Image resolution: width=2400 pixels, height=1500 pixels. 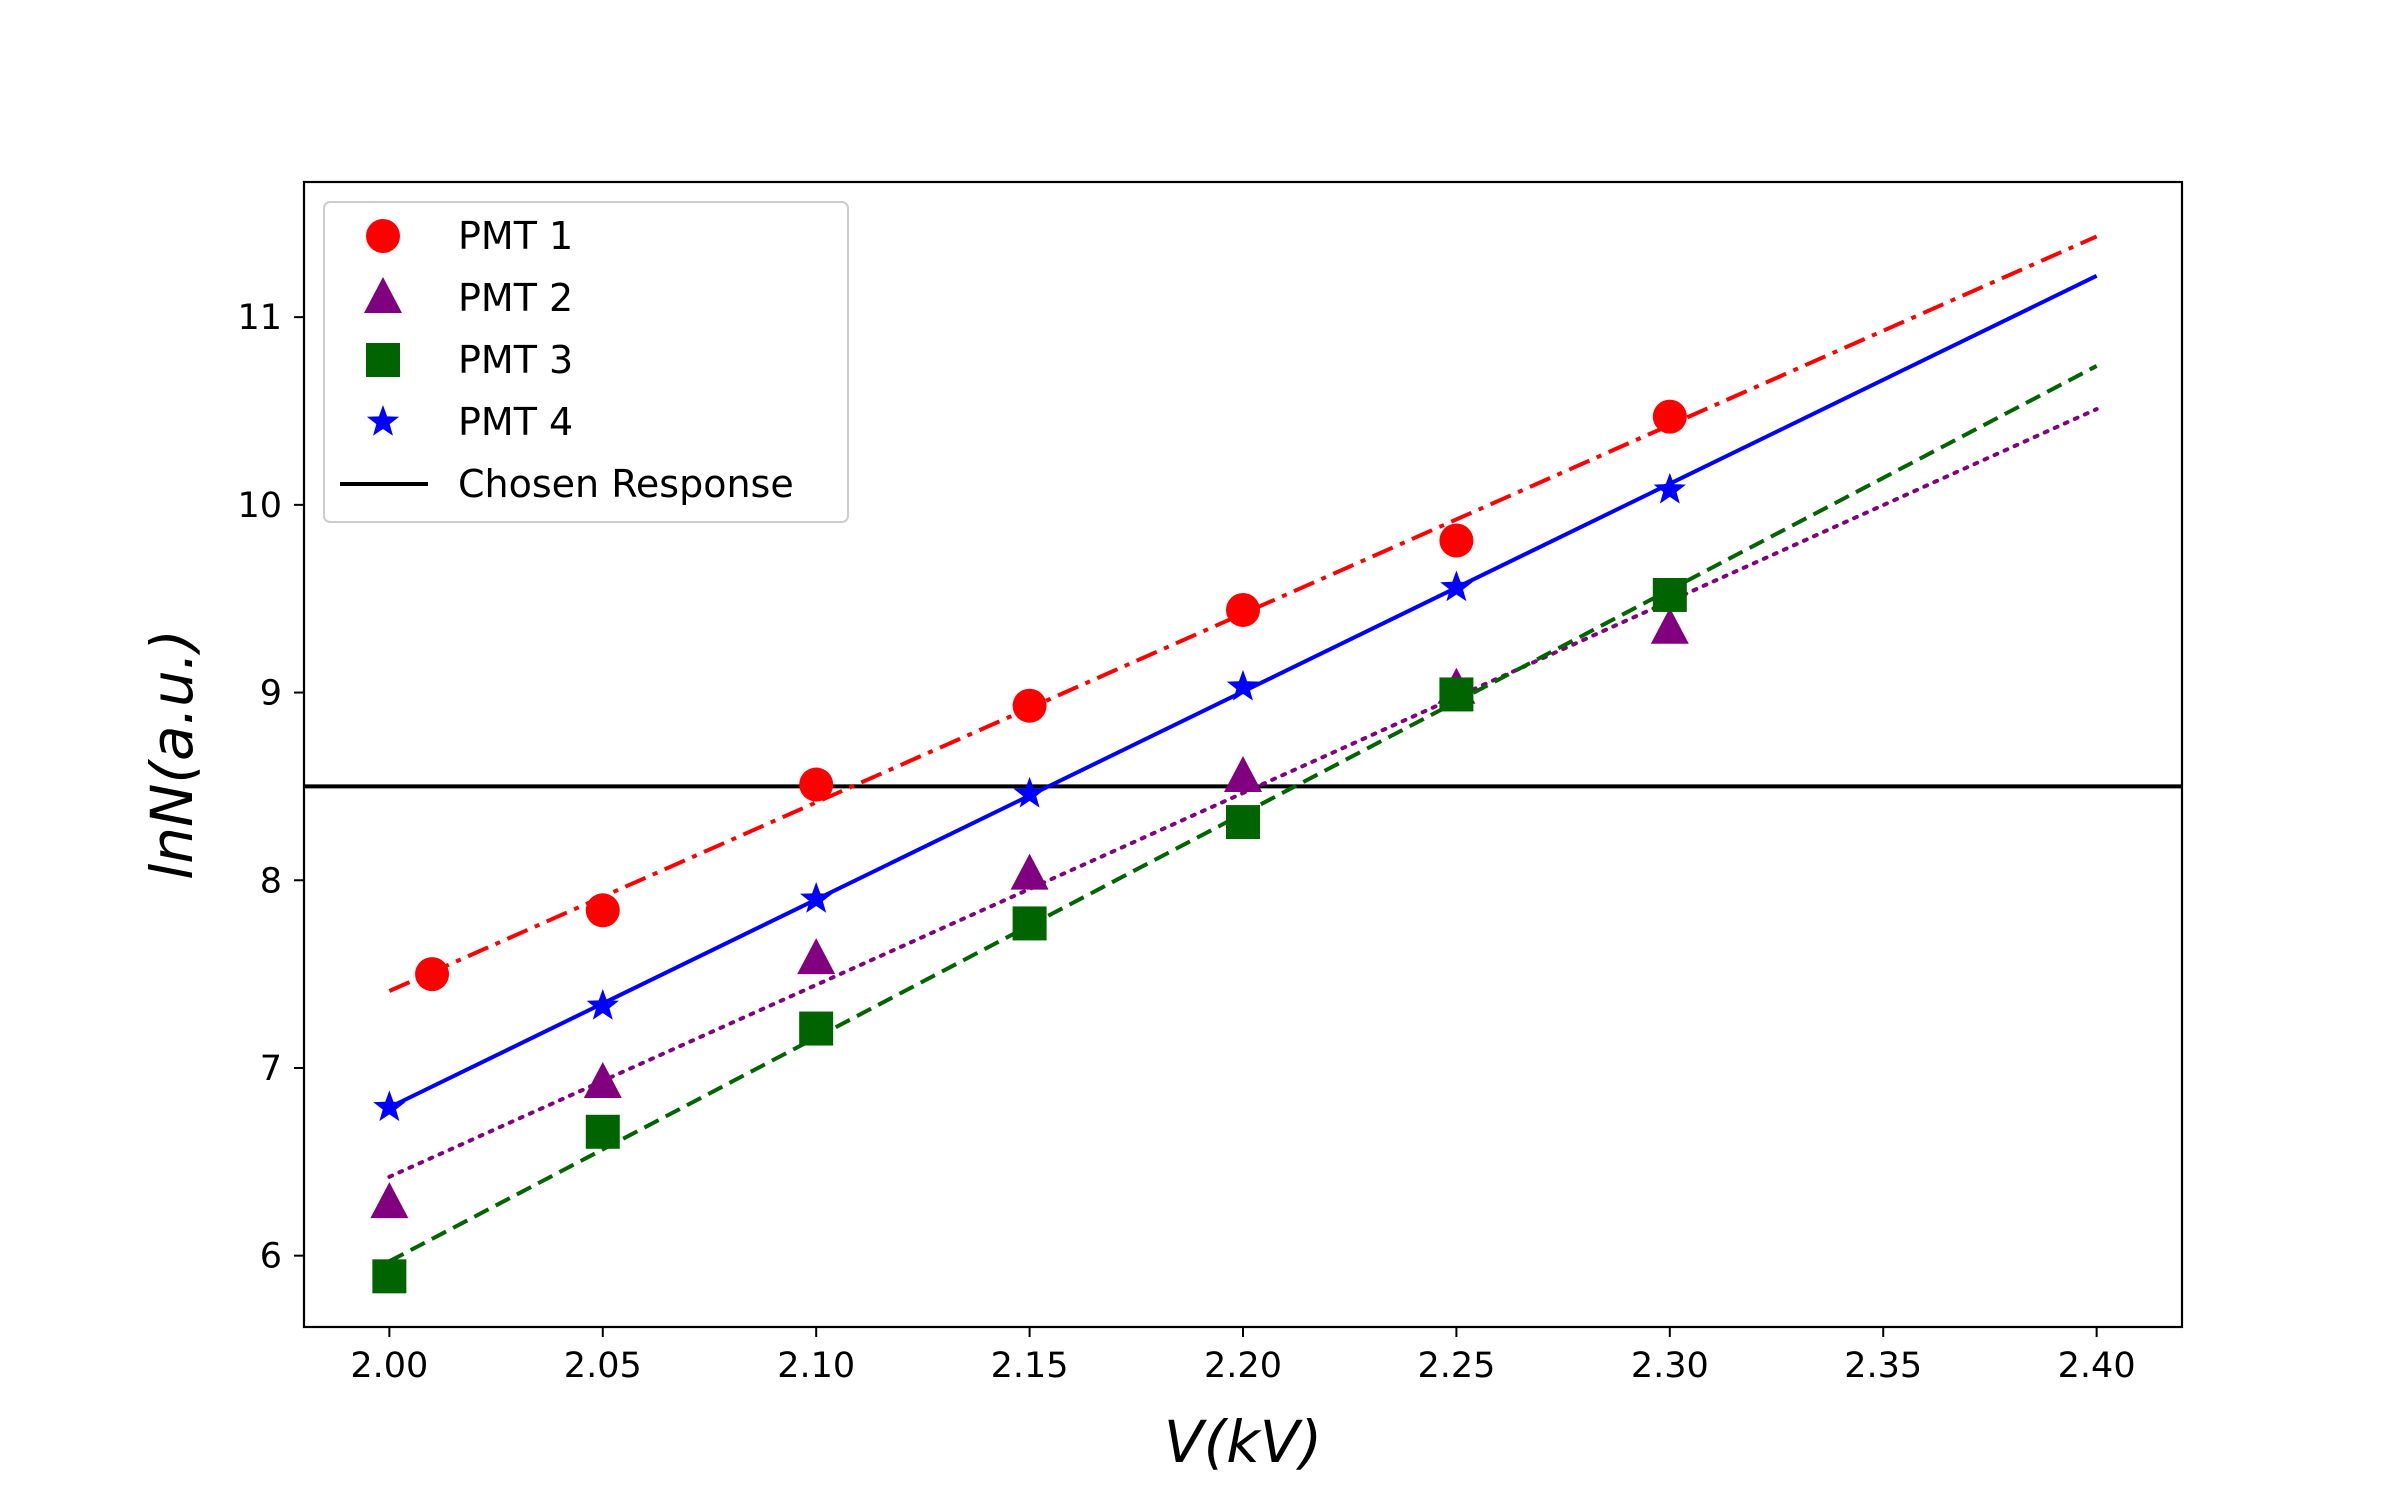 What do you see at coordinates (271, 1069) in the screenshot?
I see `y-tick-label: 7` at bounding box center [271, 1069].